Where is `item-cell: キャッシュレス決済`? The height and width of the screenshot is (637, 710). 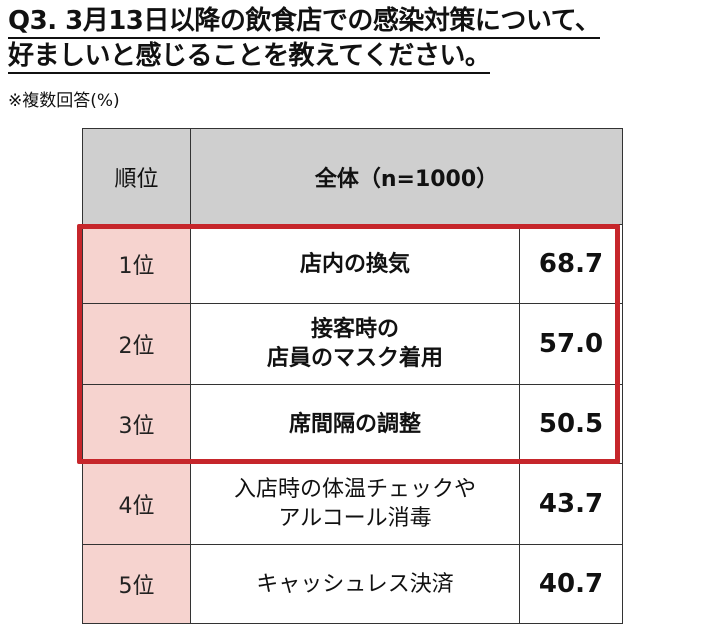 item-cell: キャッシュレス決済 is located at coordinates (355, 584).